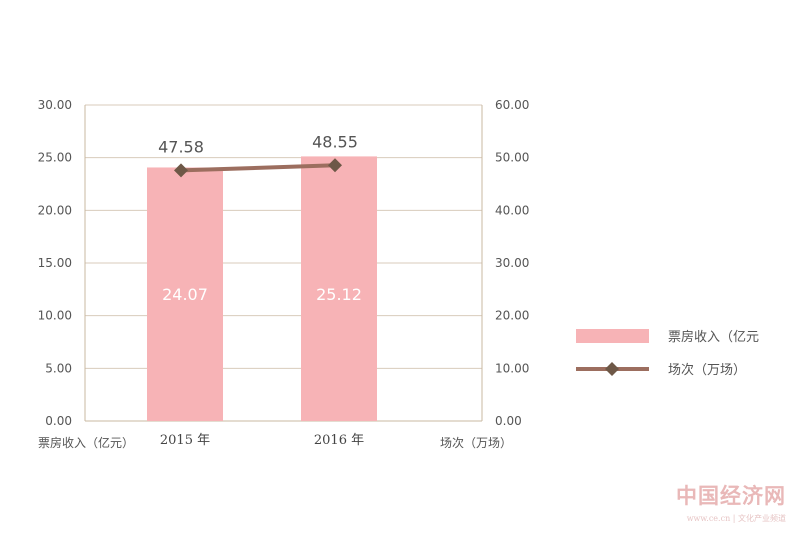  I want to click on right-tick-label: 10.00, so click(512, 368).